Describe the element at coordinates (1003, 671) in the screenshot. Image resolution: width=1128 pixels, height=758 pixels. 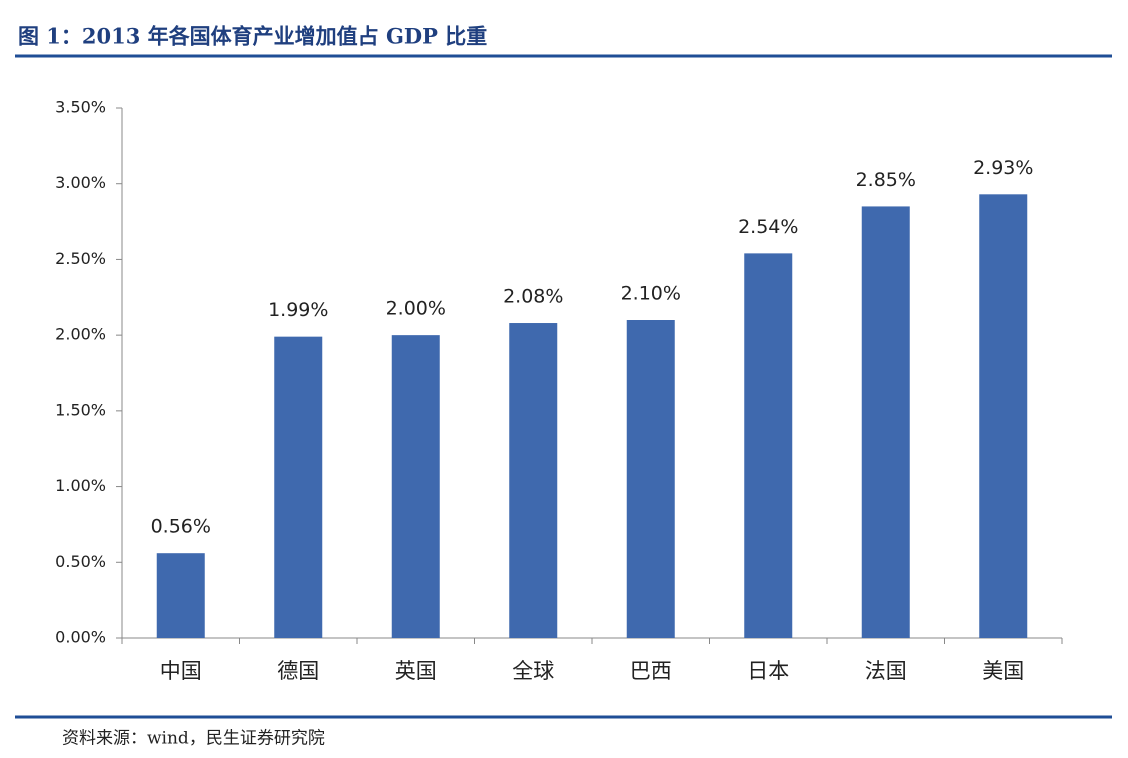
I see `x-tick-label: 美国` at that location.